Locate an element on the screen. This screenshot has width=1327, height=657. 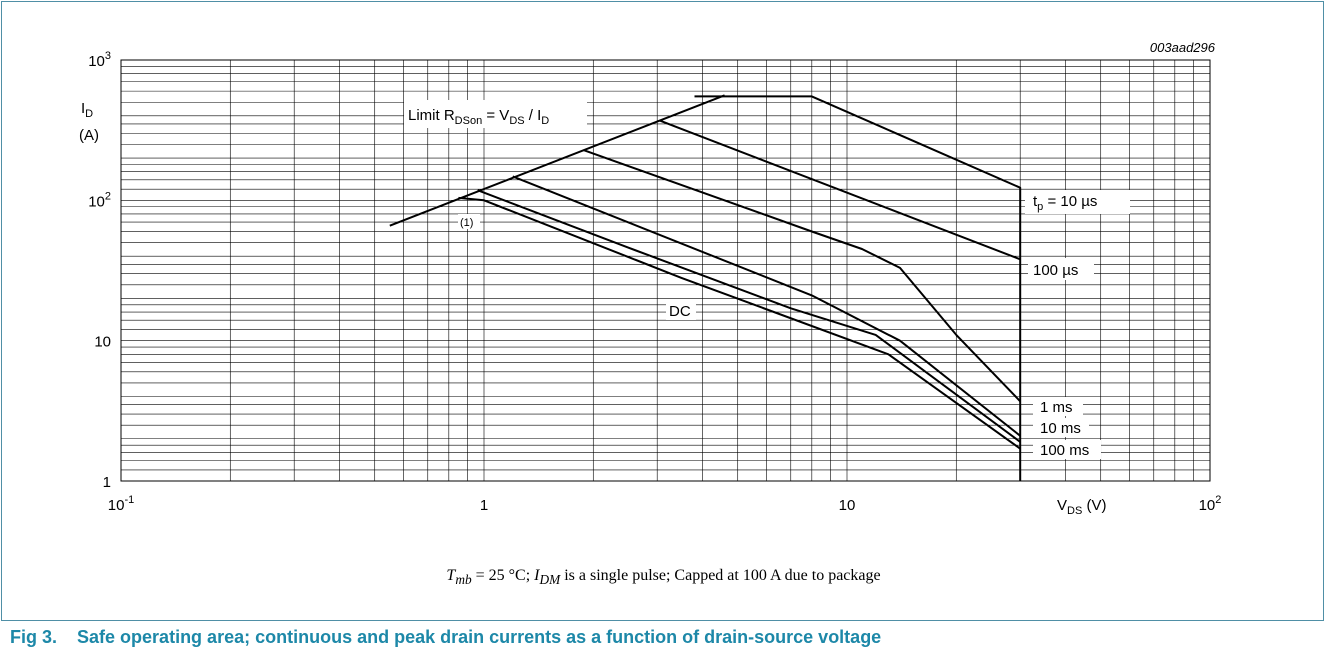
label-dc: DC is located at coordinates (680, 311).